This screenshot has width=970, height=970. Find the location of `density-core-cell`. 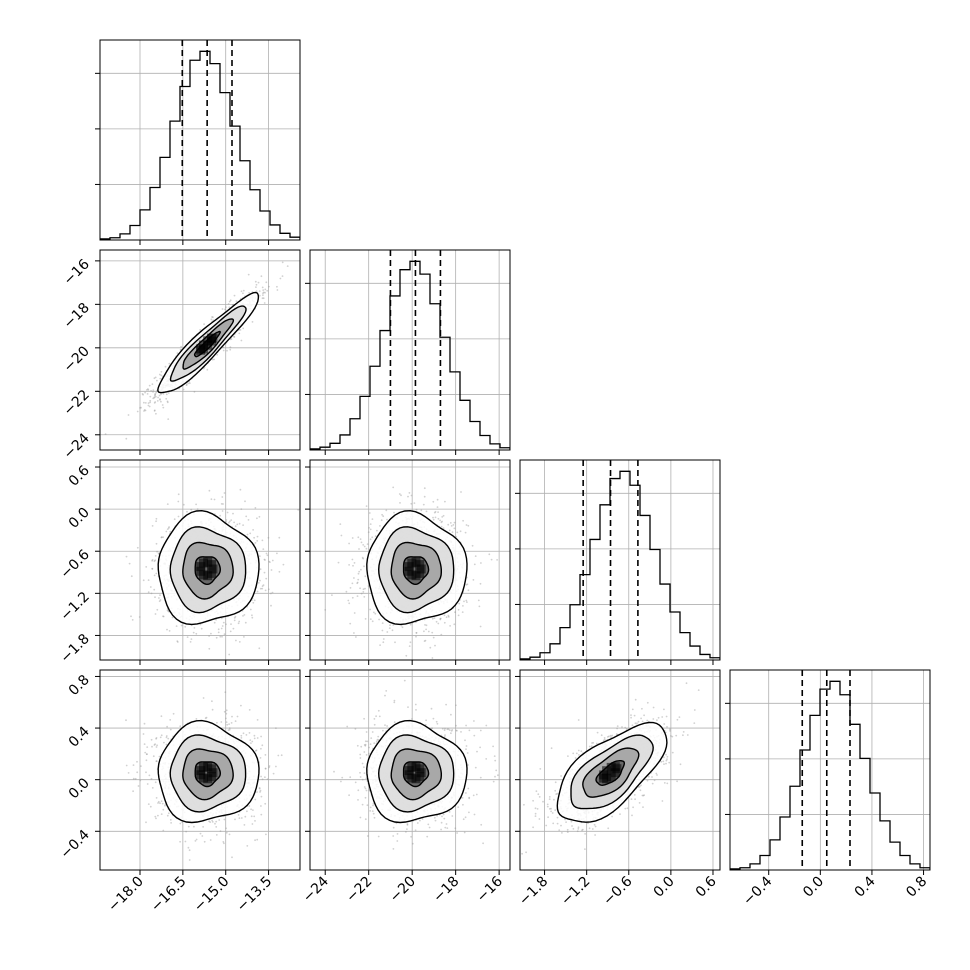

density-core-cell is located at coordinates (420, 573).